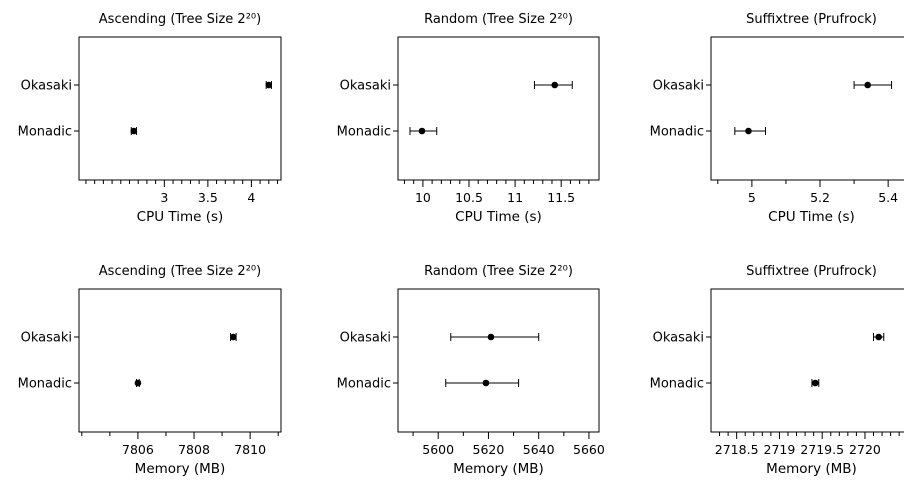  Describe the element at coordinates (888, 197) in the screenshot. I see `x-tick-label: 5.4` at that location.